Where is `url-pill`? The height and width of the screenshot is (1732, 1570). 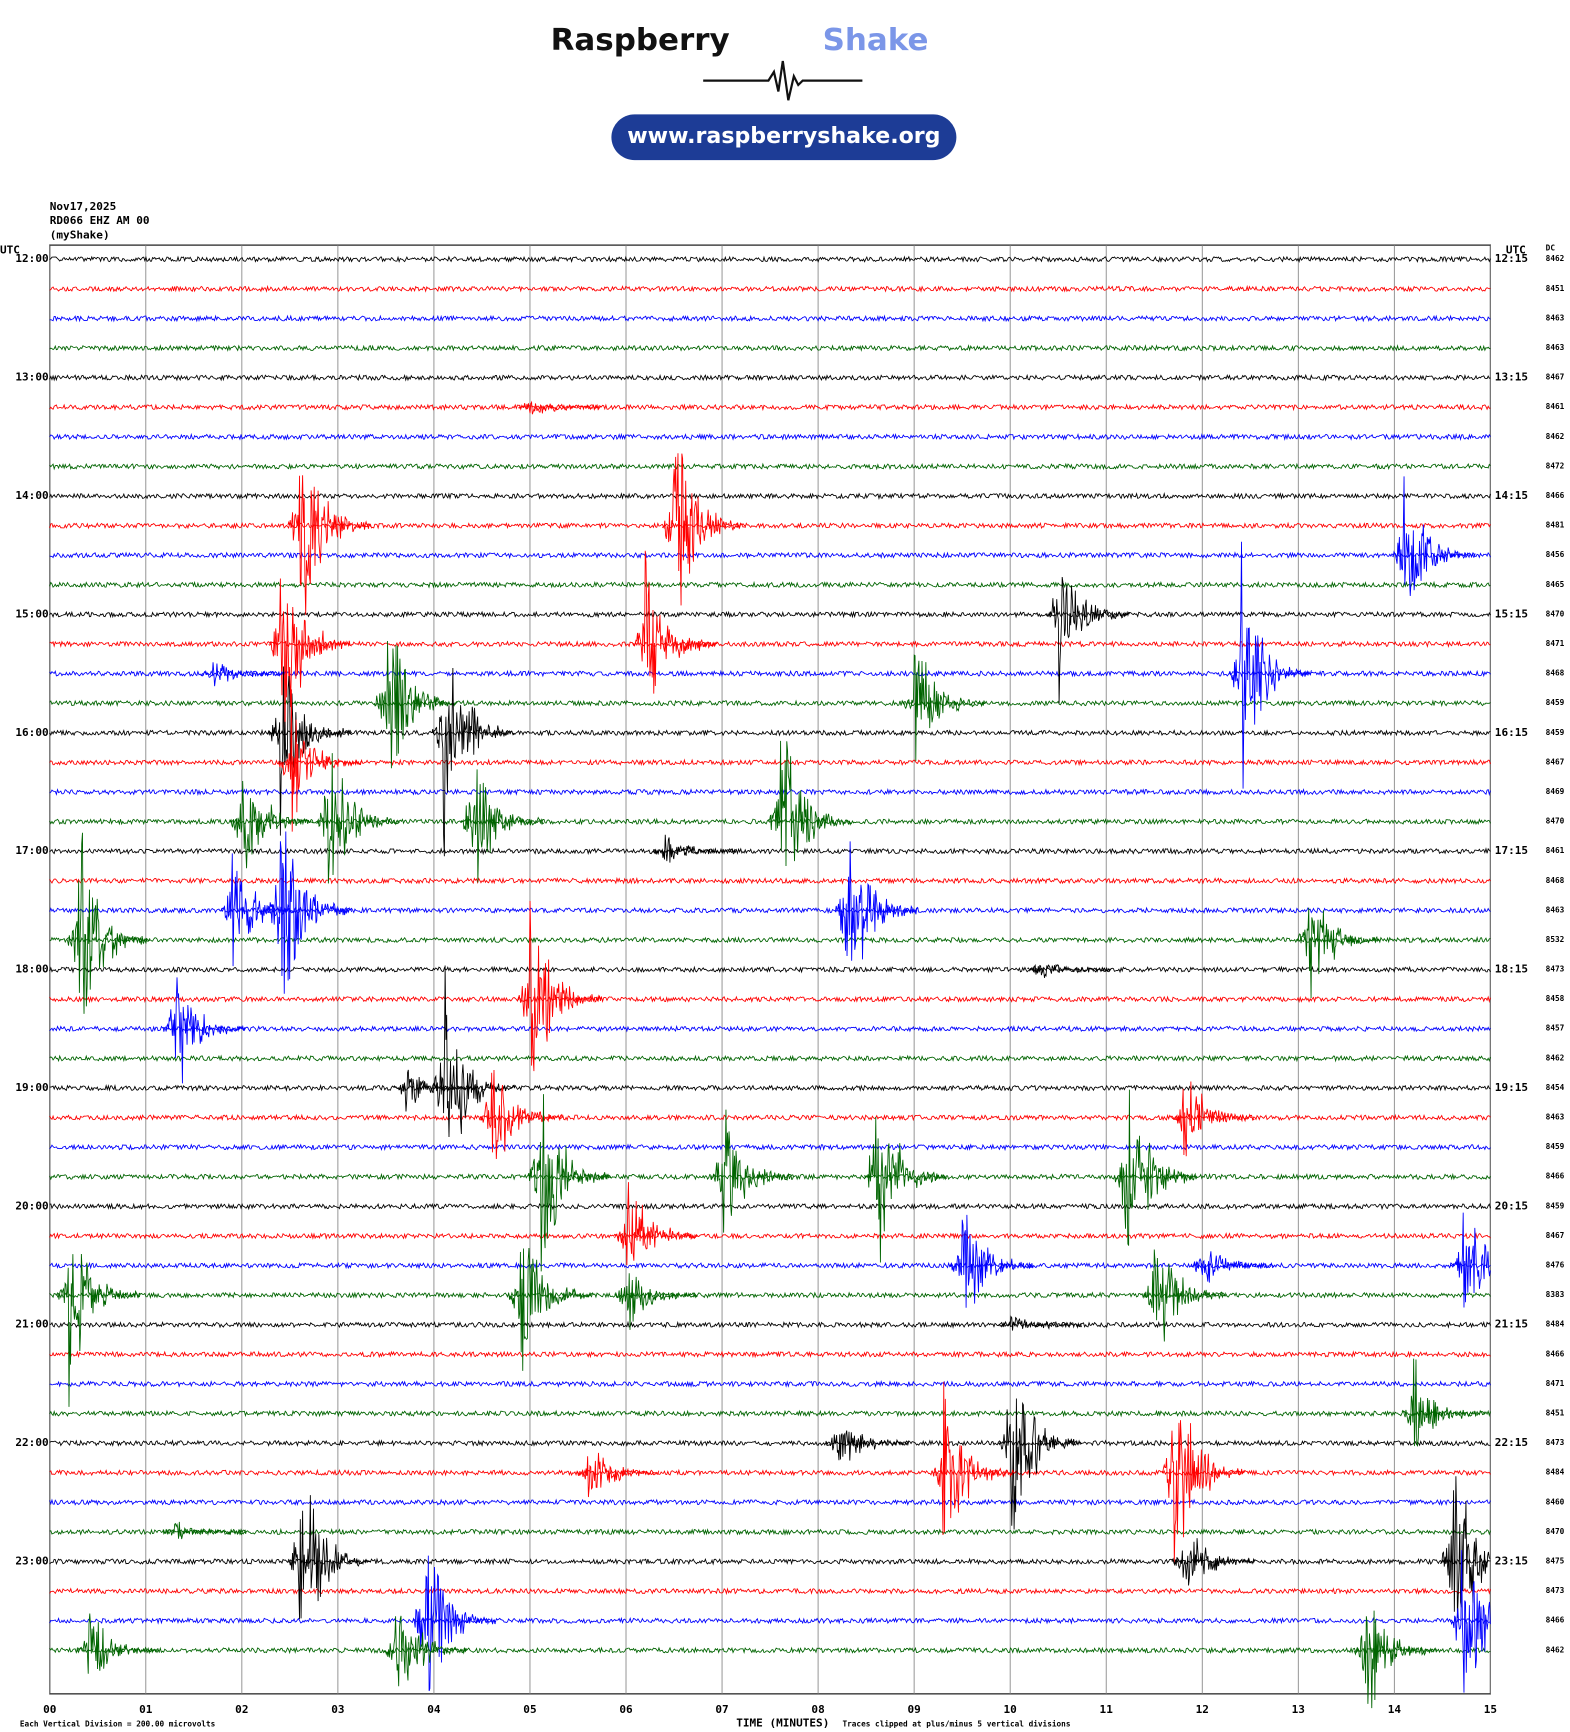 url-pill is located at coordinates (784, 137).